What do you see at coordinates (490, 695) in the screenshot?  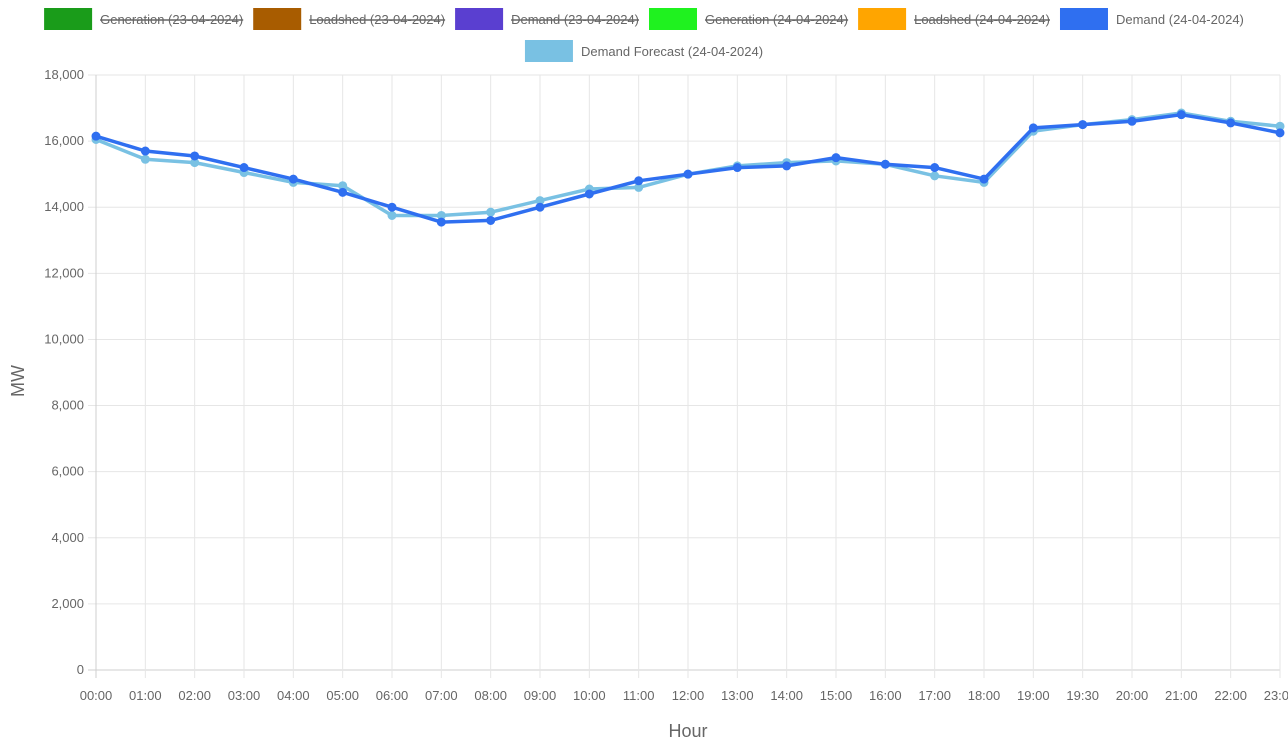 I see `x-tick-label: 08:00` at bounding box center [490, 695].